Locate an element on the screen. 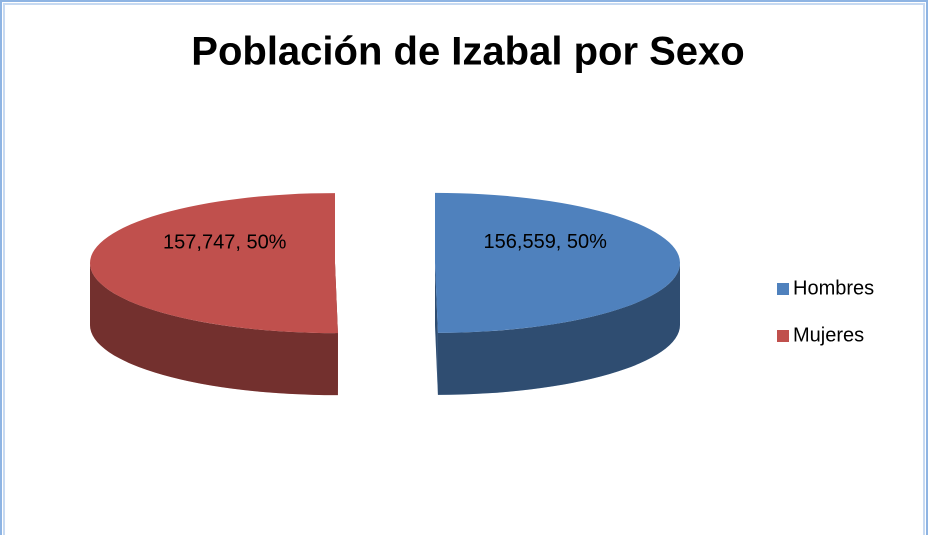  data-label: 156,559, 50% is located at coordinates (546, 242).